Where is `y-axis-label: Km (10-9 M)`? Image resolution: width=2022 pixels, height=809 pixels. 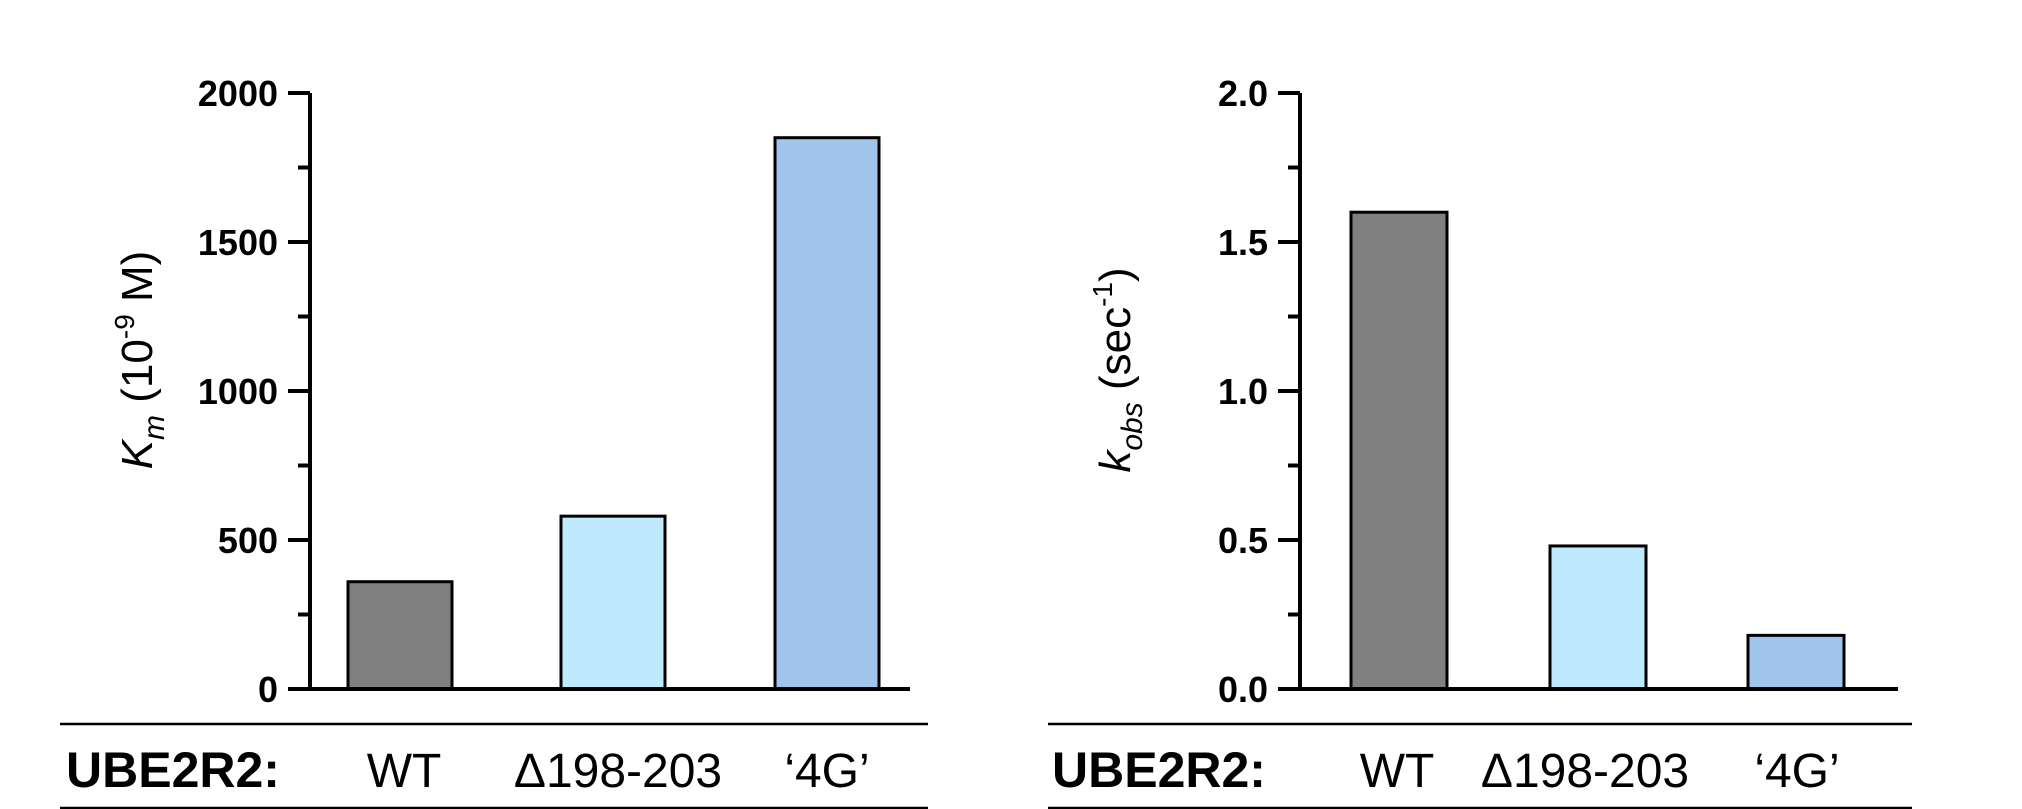 y-axis-label: Km (10-9 M) is located at coordinates (140, 360).